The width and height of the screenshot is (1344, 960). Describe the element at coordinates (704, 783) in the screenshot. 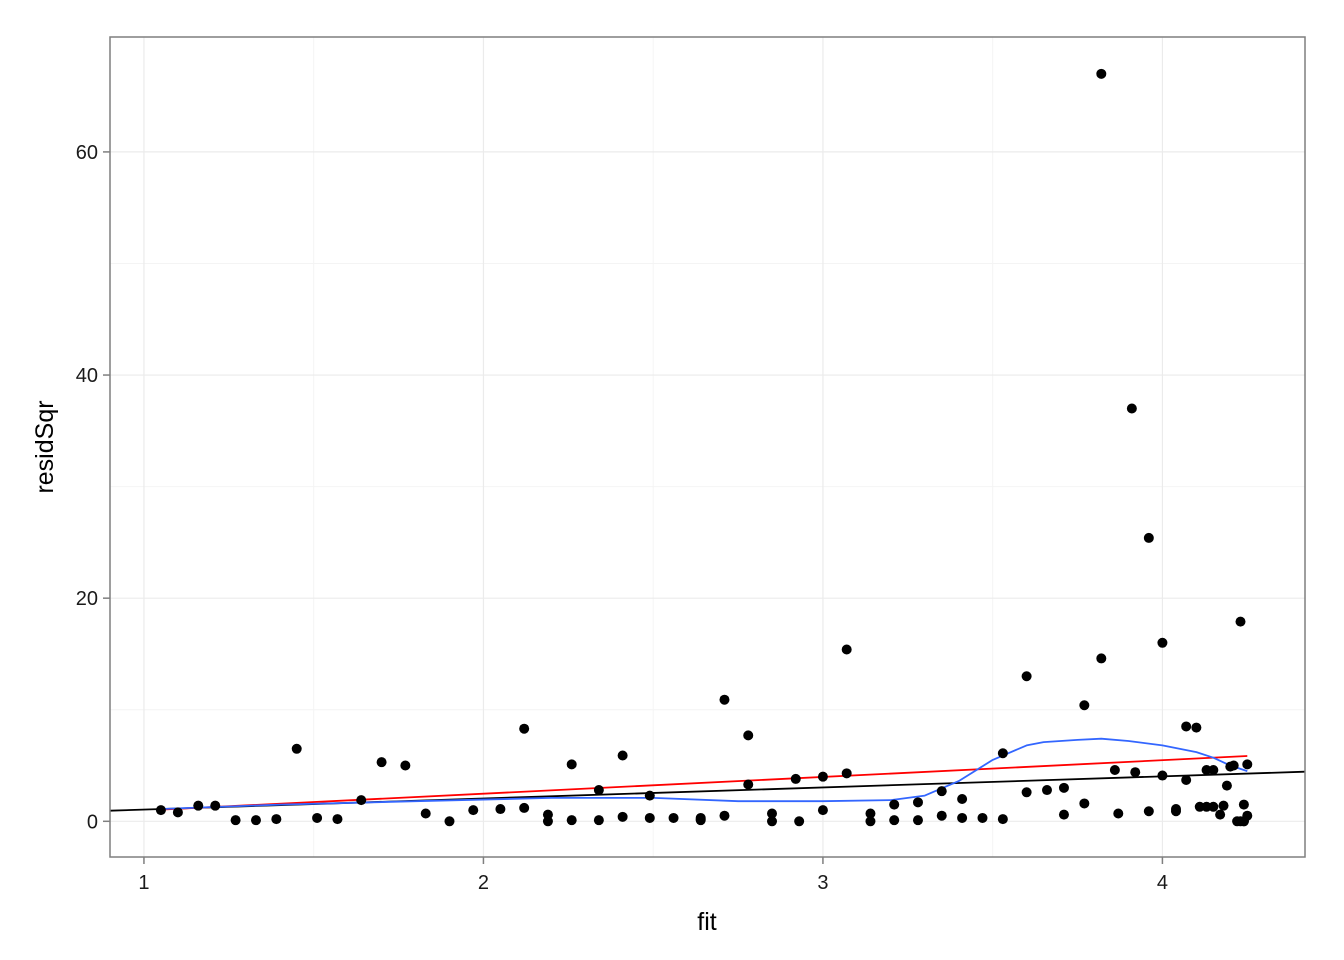

I see `linear-fit-line` at that location.